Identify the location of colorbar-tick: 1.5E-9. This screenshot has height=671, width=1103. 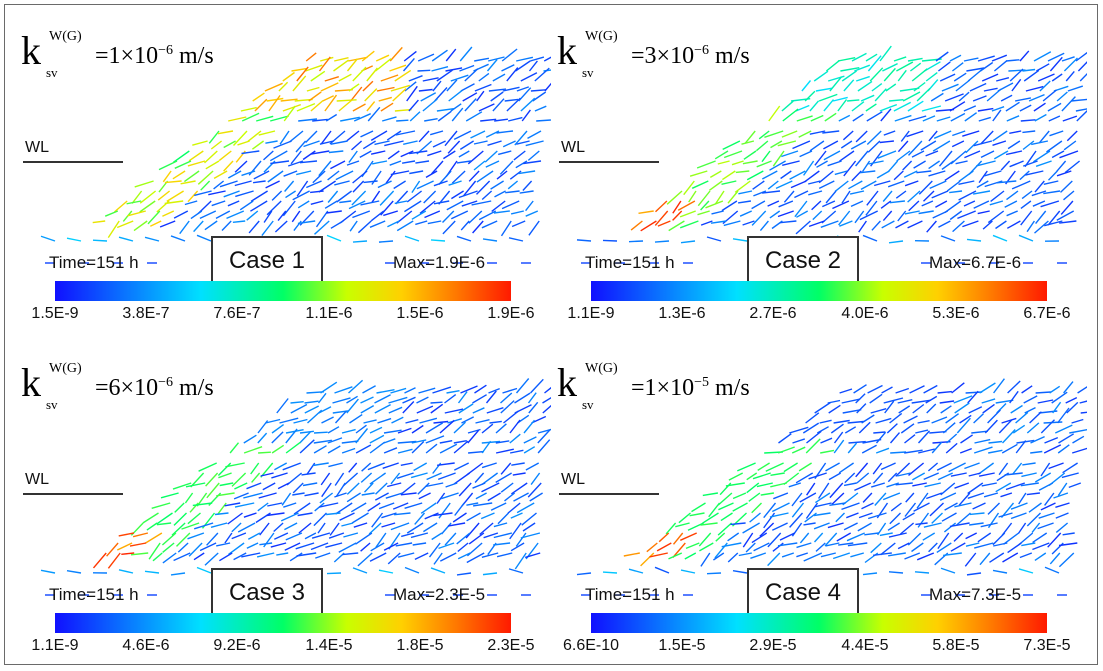
(55, 313).